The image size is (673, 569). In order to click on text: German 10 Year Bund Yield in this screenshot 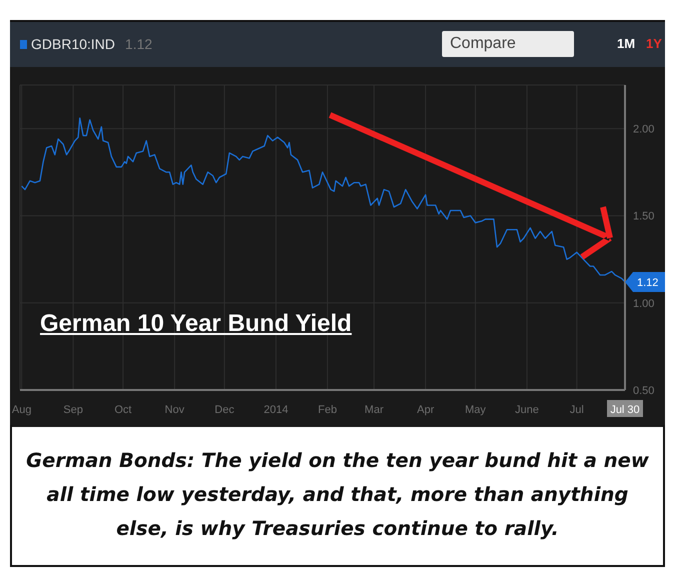, I will do `click(196, 324)`.